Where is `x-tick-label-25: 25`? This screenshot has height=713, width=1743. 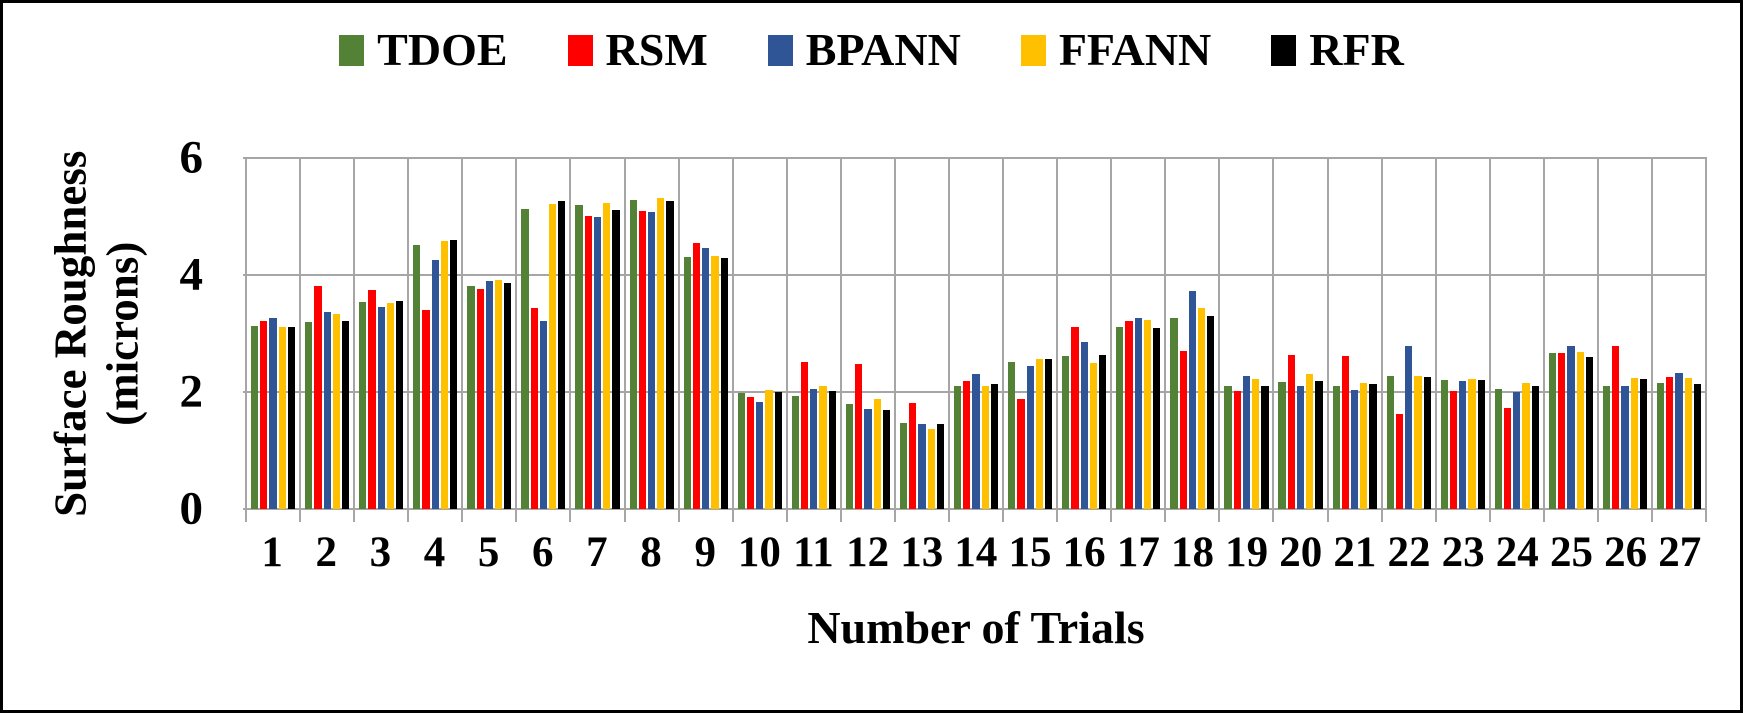
x-tick-label-25: 25 is located at coordinates (1571, 552).